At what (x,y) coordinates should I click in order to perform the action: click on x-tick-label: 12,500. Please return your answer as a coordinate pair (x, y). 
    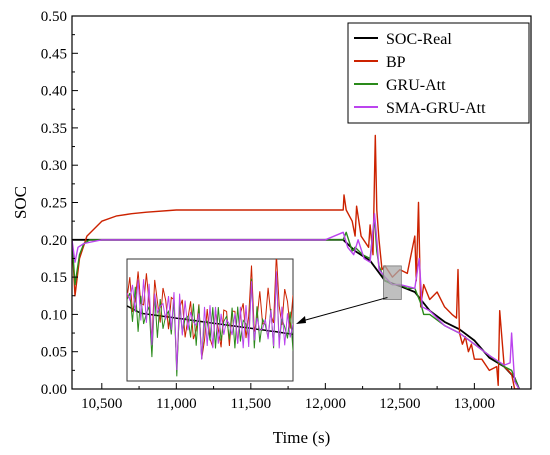
    Looking at the image, I should click on (399, 404).